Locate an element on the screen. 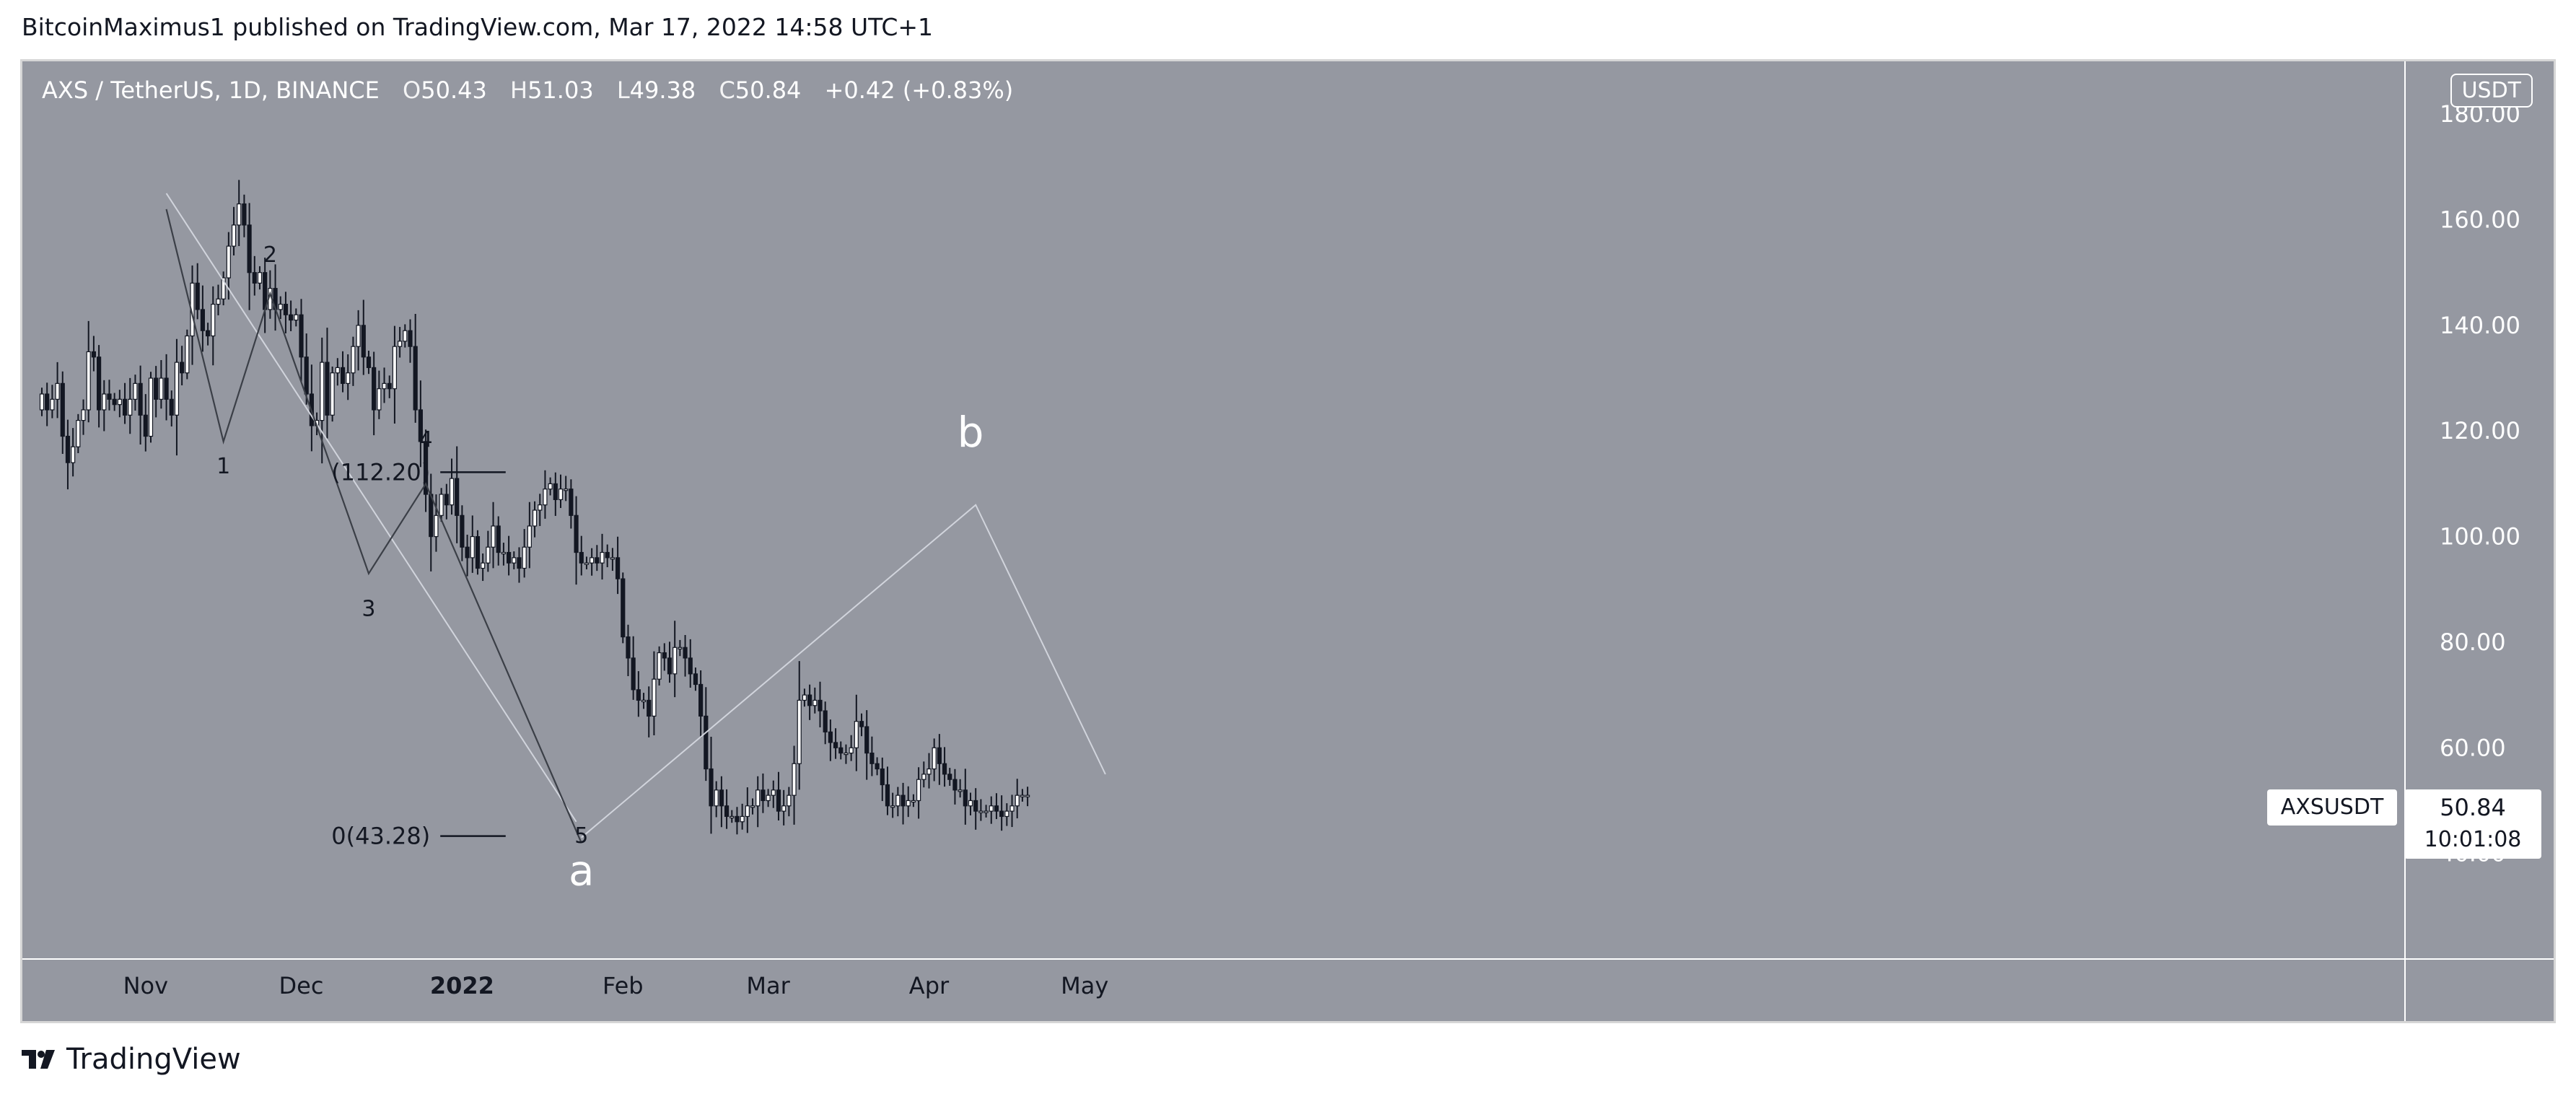 This screenshot has height=1099, width=2576. fib-level-label: (112.20) is located at coordinates (380, 472).